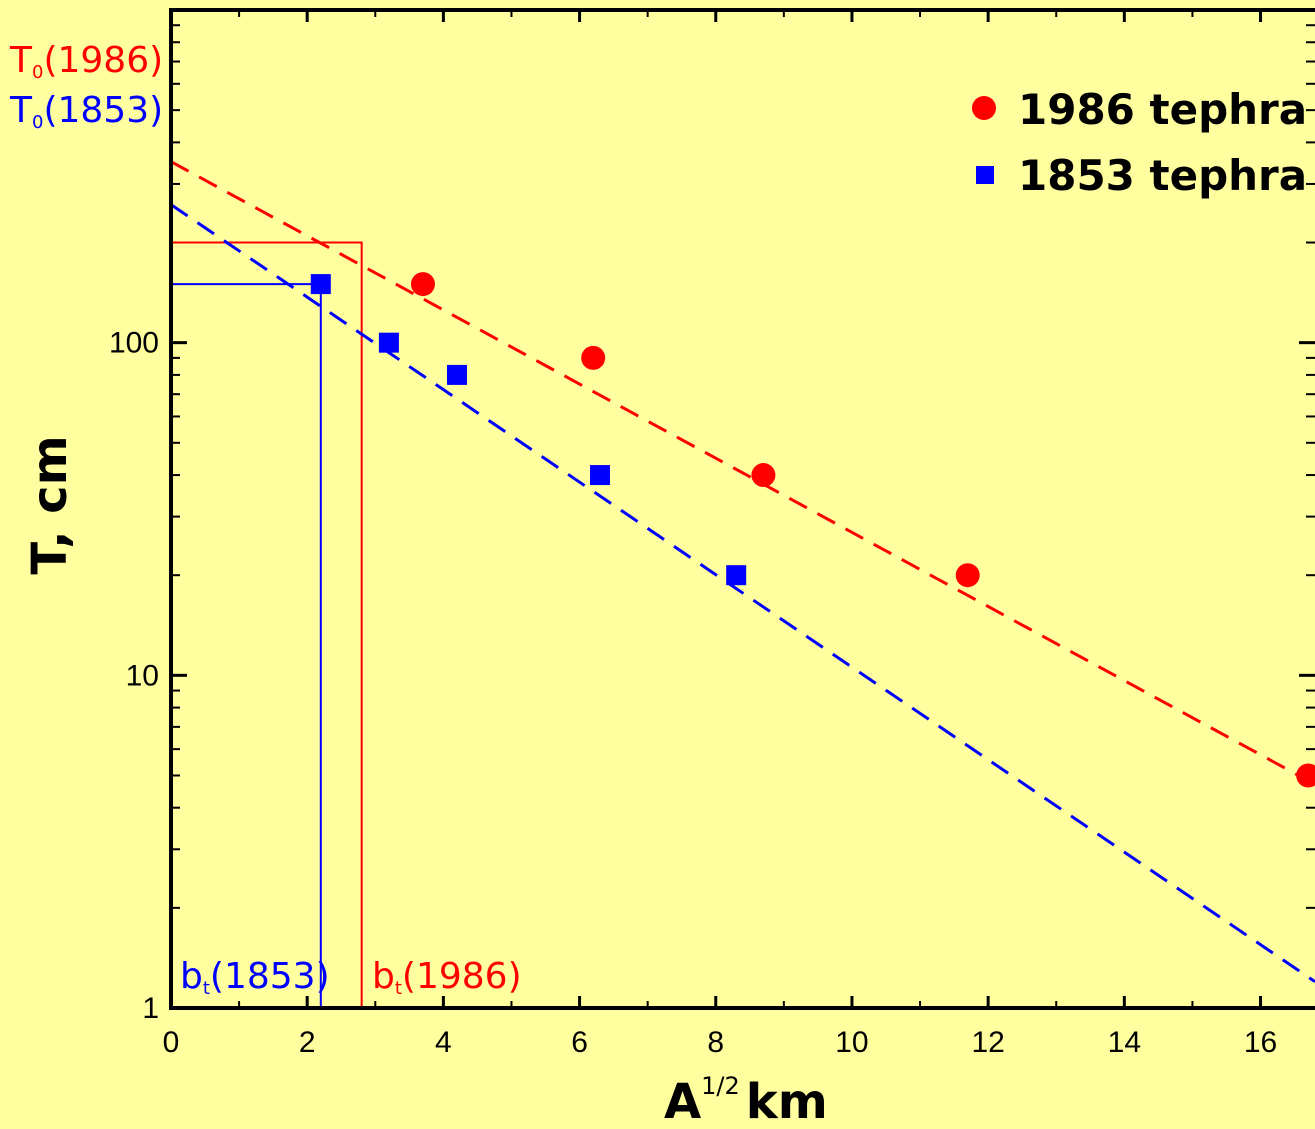 The width and height of the screenshot is (1315, 1129). I want to click on x-tick-label: 12, so click(987, 1042).